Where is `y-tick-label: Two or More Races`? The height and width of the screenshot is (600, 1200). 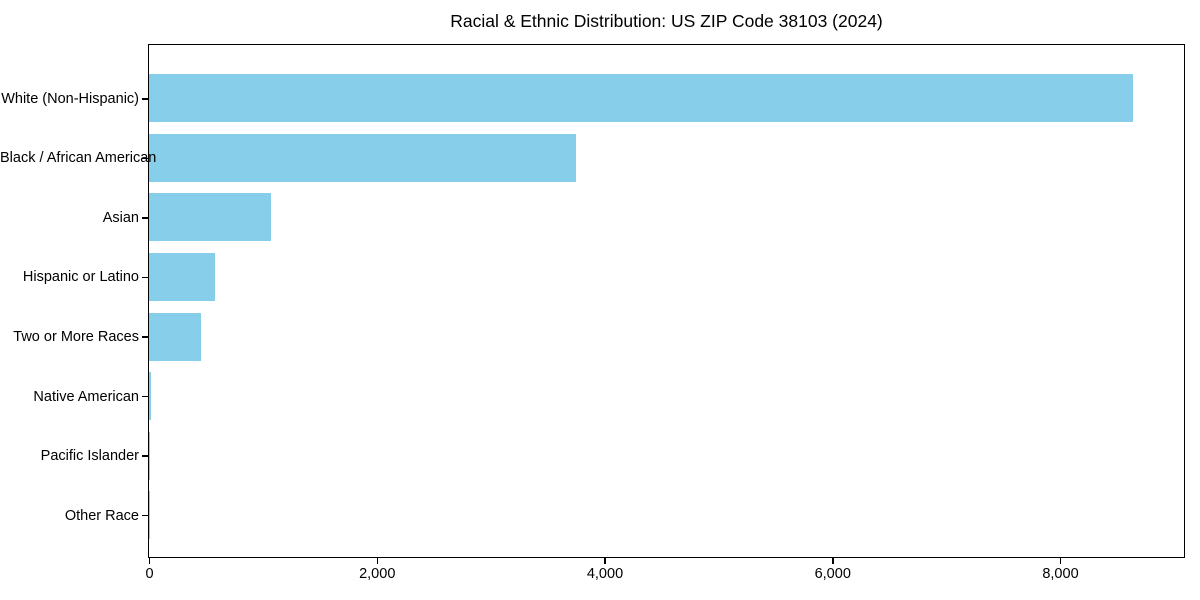
y-tick-label: Two or More Races is located at coordinates (76, 337).